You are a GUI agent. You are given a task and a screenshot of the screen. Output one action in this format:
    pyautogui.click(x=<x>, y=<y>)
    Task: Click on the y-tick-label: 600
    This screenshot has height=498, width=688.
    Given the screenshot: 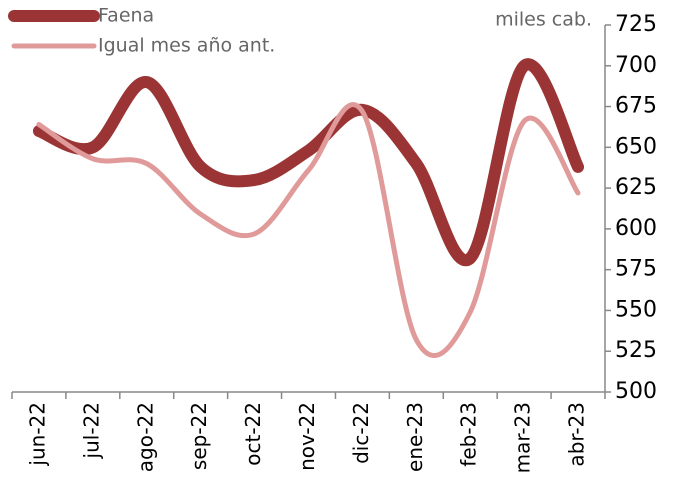 What is the action you would take?
    pyautogui.click(x=636, y=228)
    